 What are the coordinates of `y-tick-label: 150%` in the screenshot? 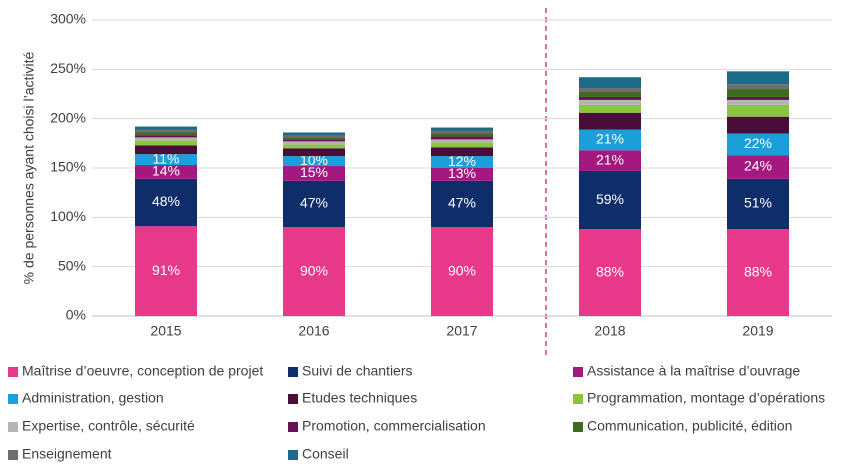 It's located at (68, 167).